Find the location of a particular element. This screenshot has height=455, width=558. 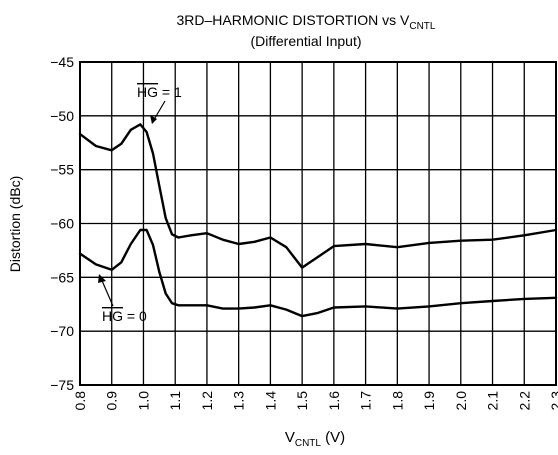

x-tick-label: 0.9 is located at coordinates (112, 401).